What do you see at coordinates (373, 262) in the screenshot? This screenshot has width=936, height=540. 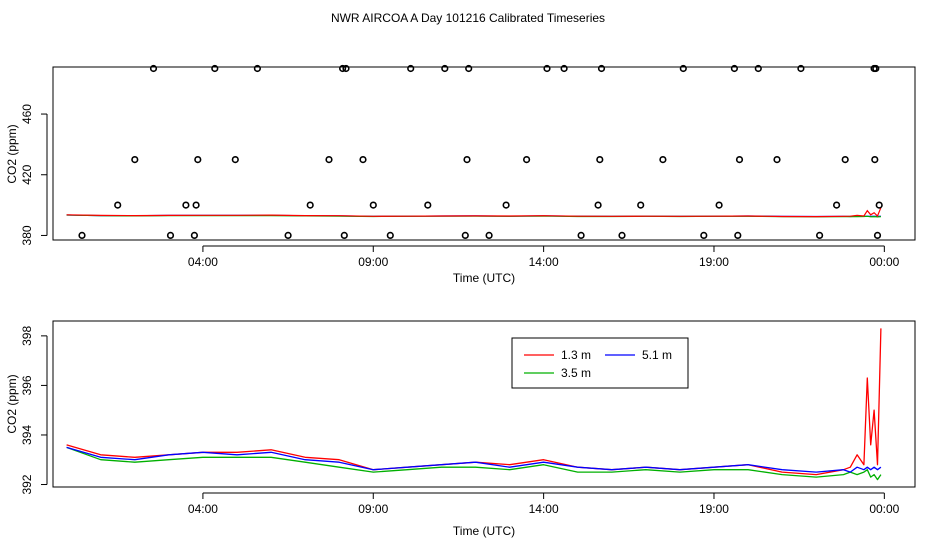 I see `top-x-tick-label: 09:00` at bounding box center [373, 262].